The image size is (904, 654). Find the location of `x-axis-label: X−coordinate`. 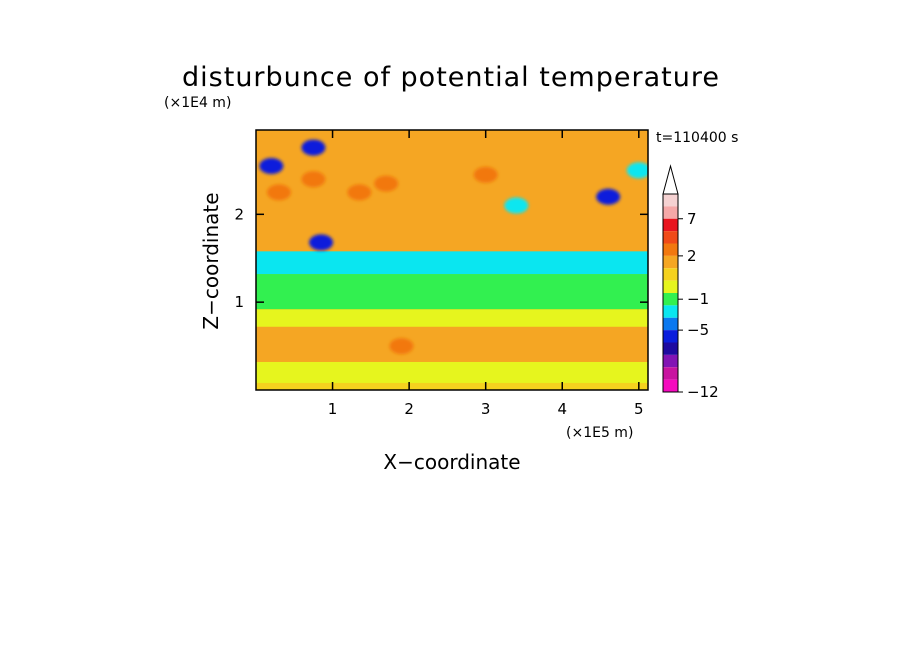

x-axis-label: X−coordinate is located at coordinates (451, 462).